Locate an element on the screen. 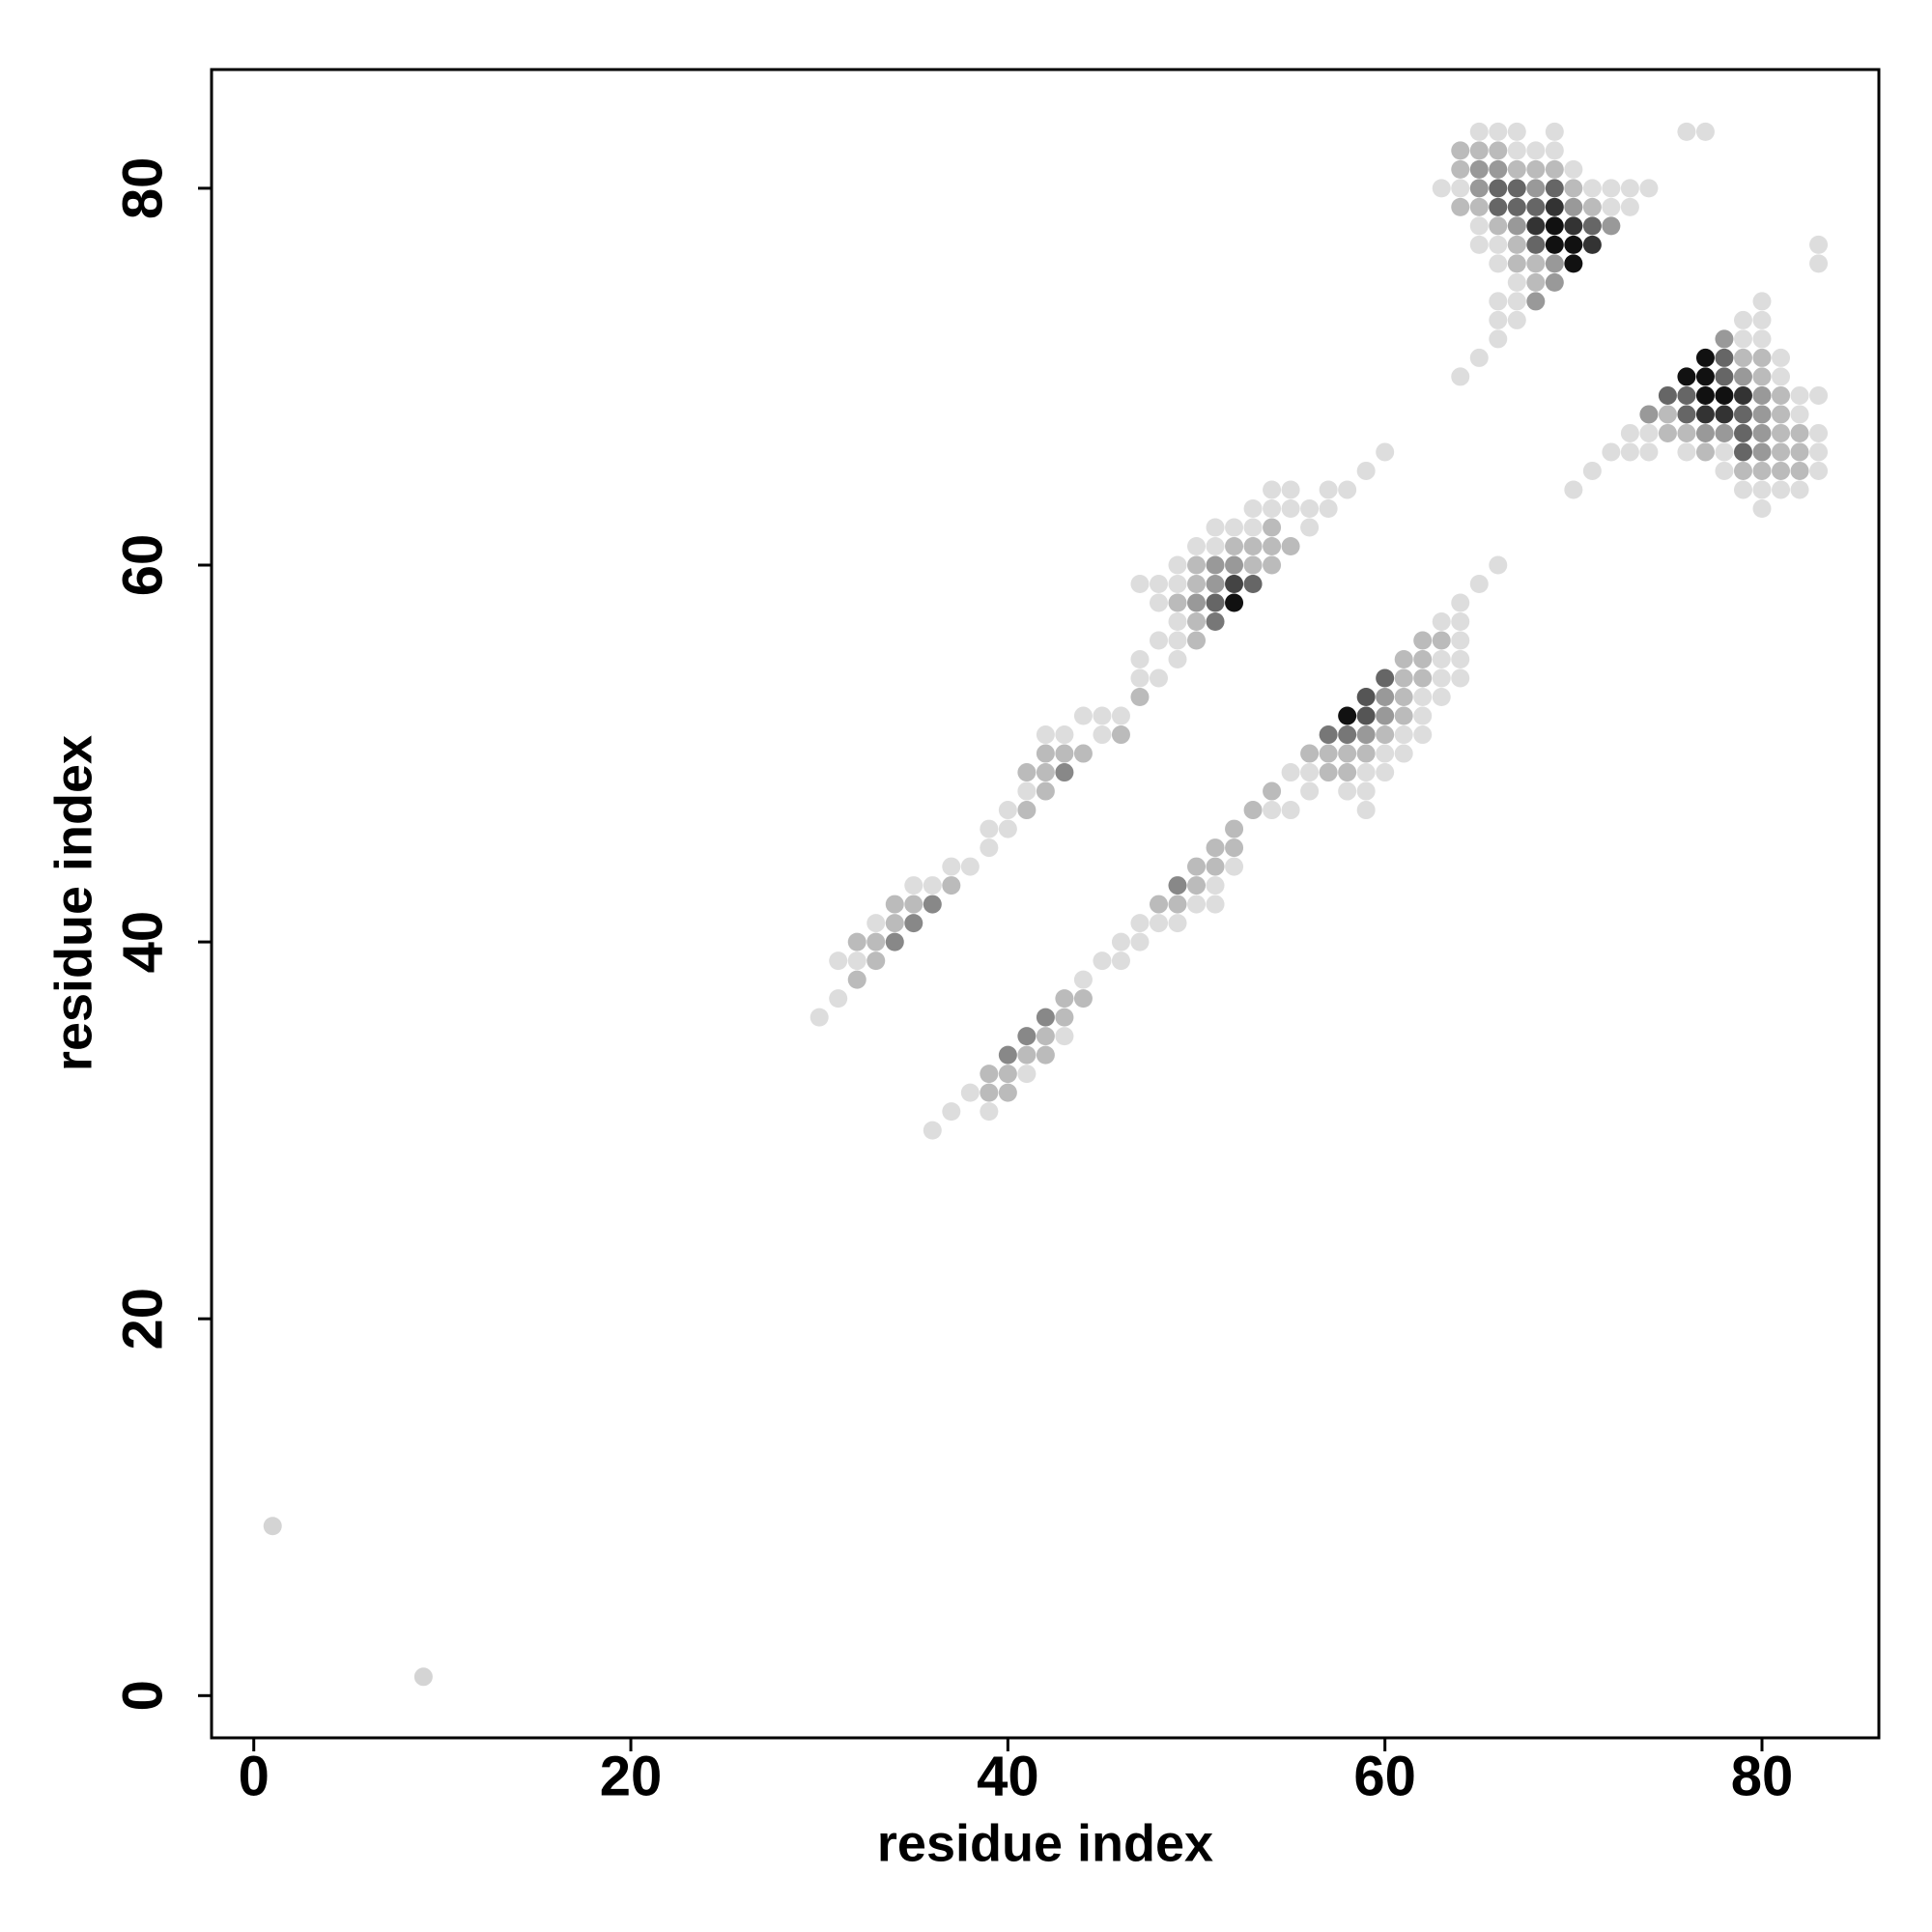  y-tick-label: 20 is located at coordinates (142, 1319).